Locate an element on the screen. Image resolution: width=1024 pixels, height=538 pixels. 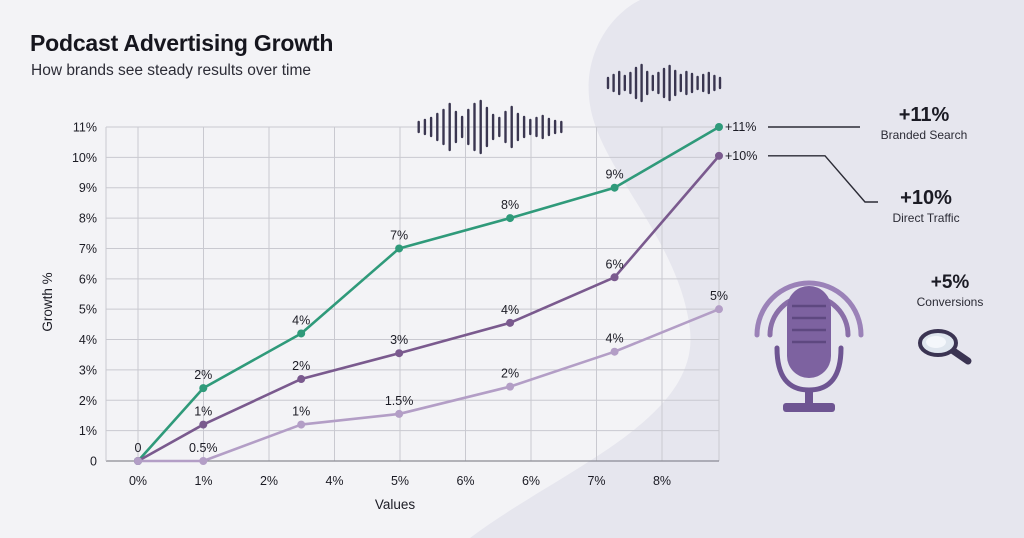
end-value-label: +10% is located at coordinates (741, 156).